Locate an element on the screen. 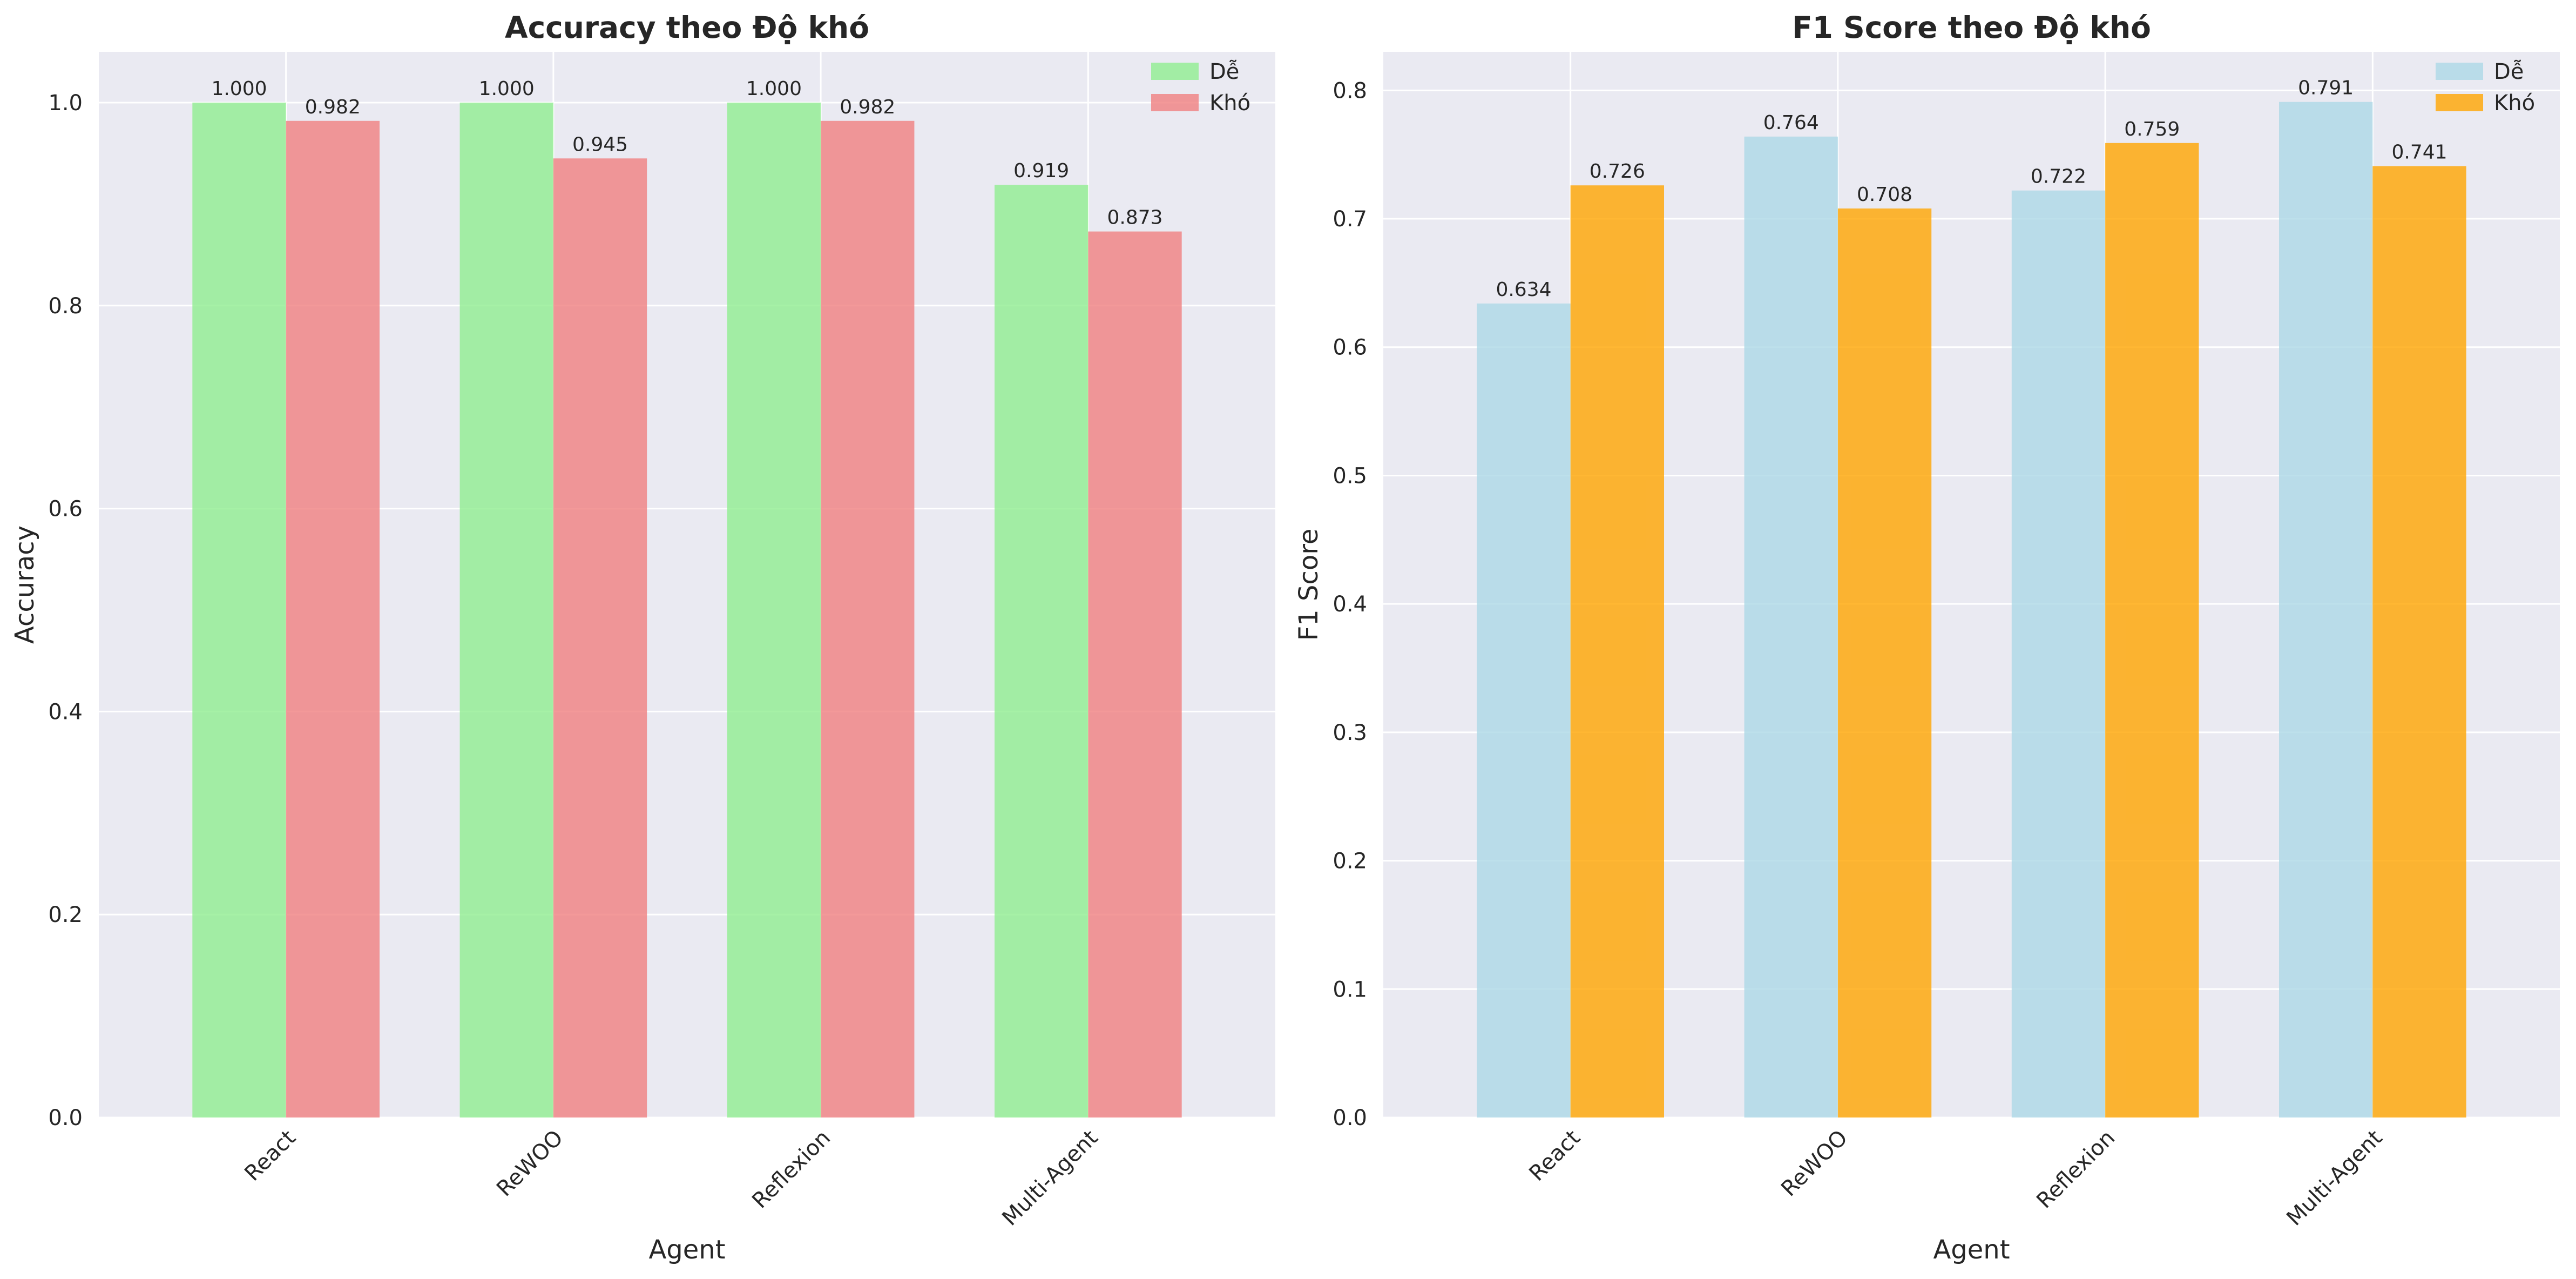  value-label: 0.634 is located at coordinates (1523, 290).